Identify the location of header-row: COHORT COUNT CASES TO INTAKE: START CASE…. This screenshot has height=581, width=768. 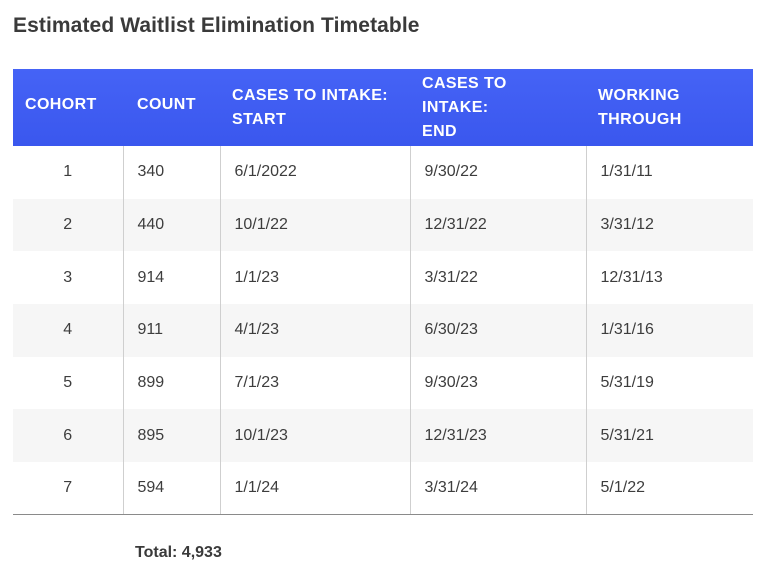
(383, 107).